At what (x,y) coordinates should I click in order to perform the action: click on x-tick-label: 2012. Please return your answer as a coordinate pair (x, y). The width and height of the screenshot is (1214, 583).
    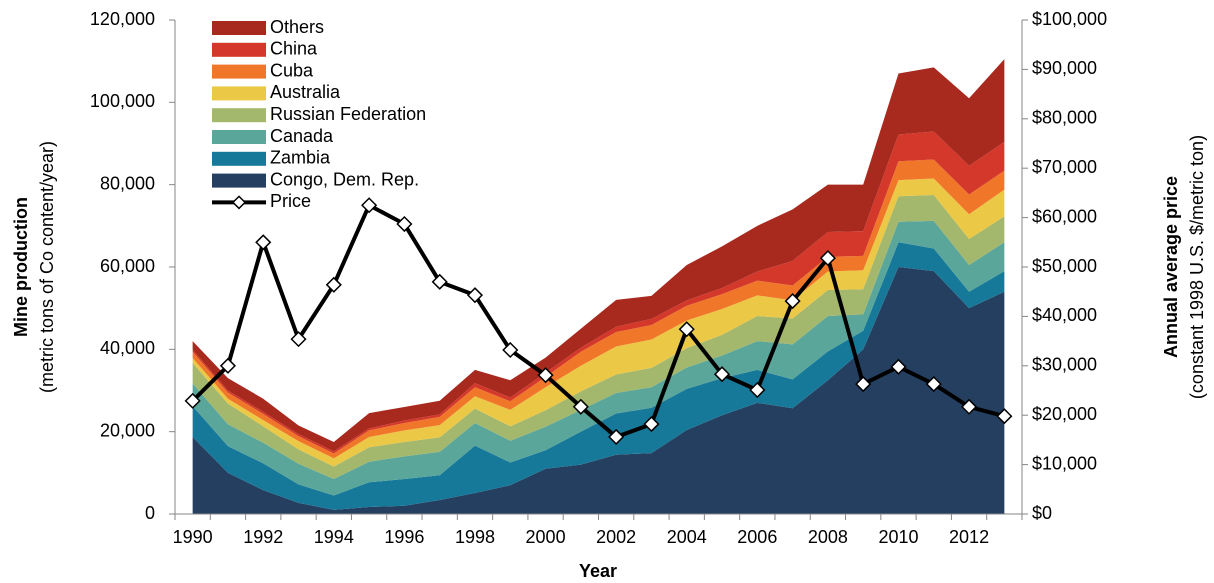
    Looking at the image, I should click on (969, 537).